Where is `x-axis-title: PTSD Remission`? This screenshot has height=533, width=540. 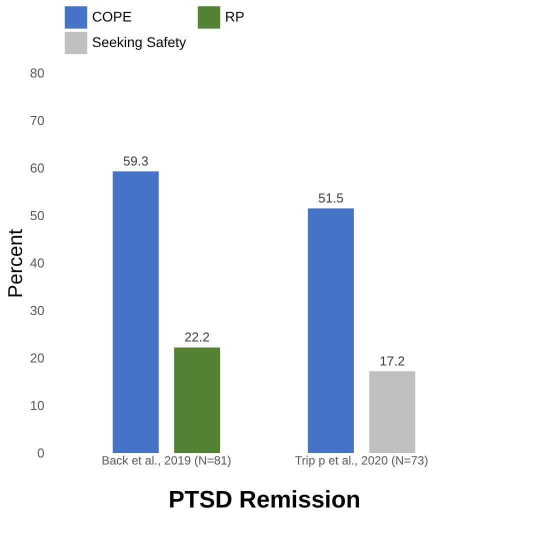 x-axis-title: PTSD Remission is located at coordinates (264, 500).